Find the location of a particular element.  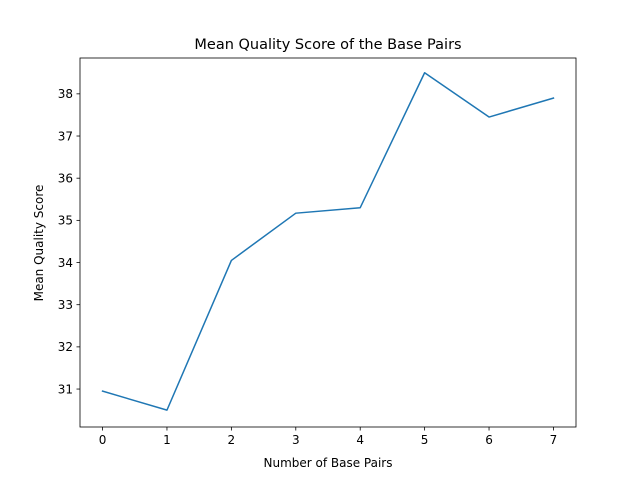

y-tick-label: 36 is located at coordinates (65, 178).